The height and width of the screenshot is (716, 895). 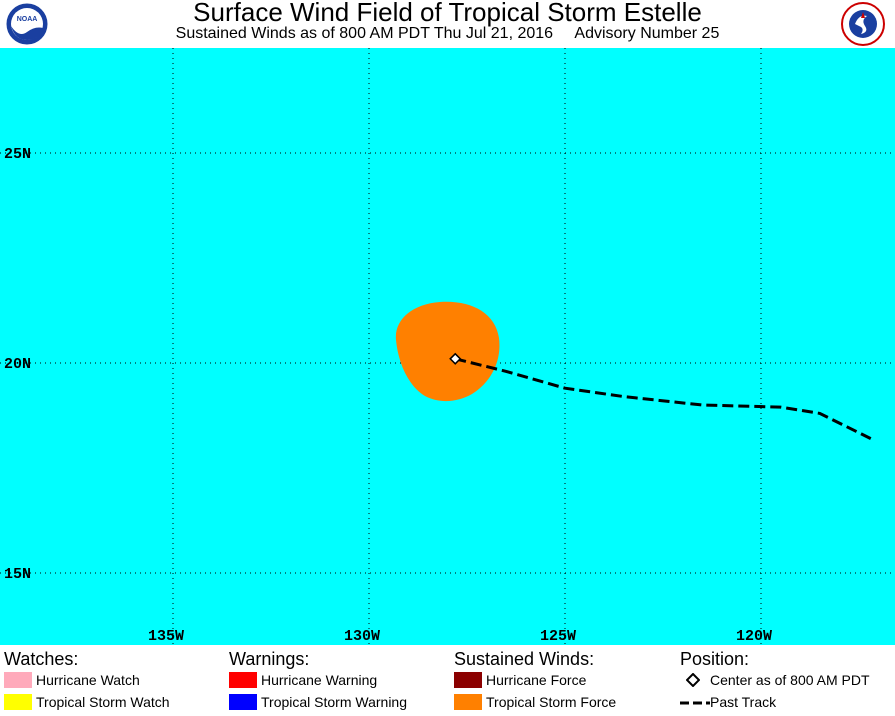 I want to click on dashed-line-icon, so click(x=695, y=703).